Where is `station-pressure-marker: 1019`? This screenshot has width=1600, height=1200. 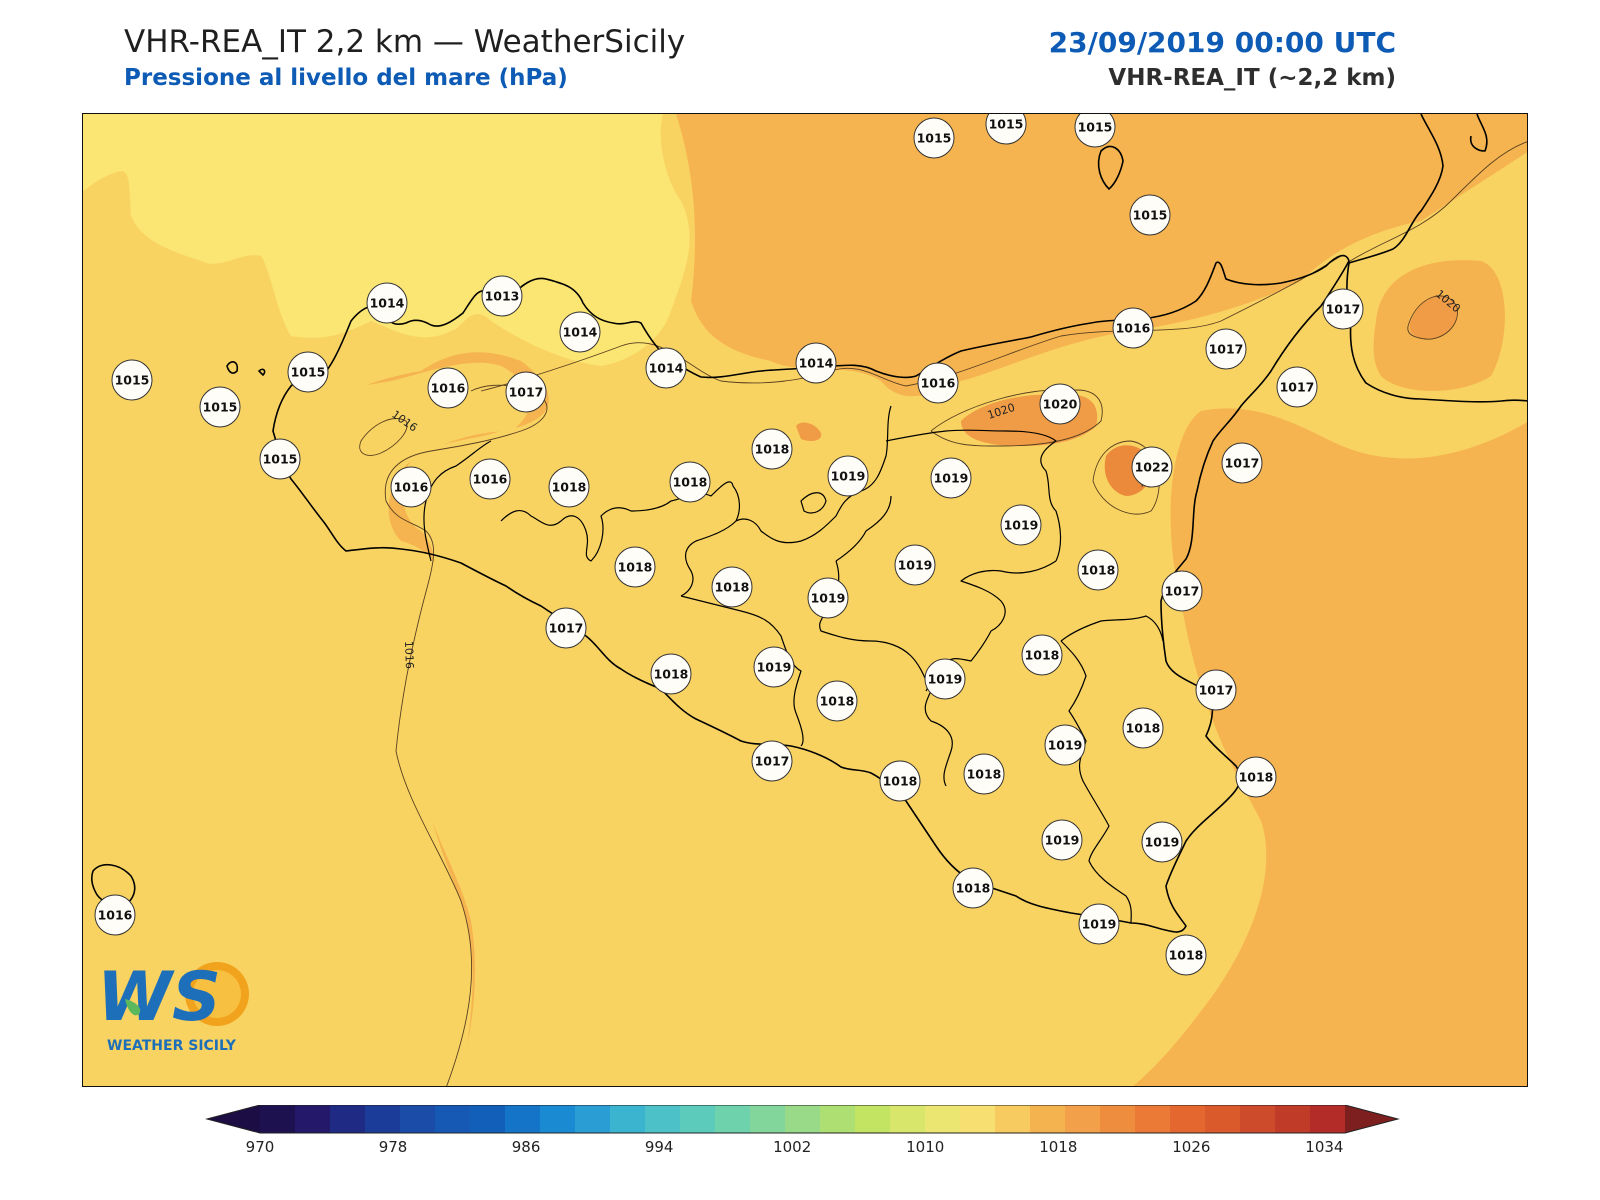 station-pressure-marker: 1019 is located at coordinates (1162, 842).